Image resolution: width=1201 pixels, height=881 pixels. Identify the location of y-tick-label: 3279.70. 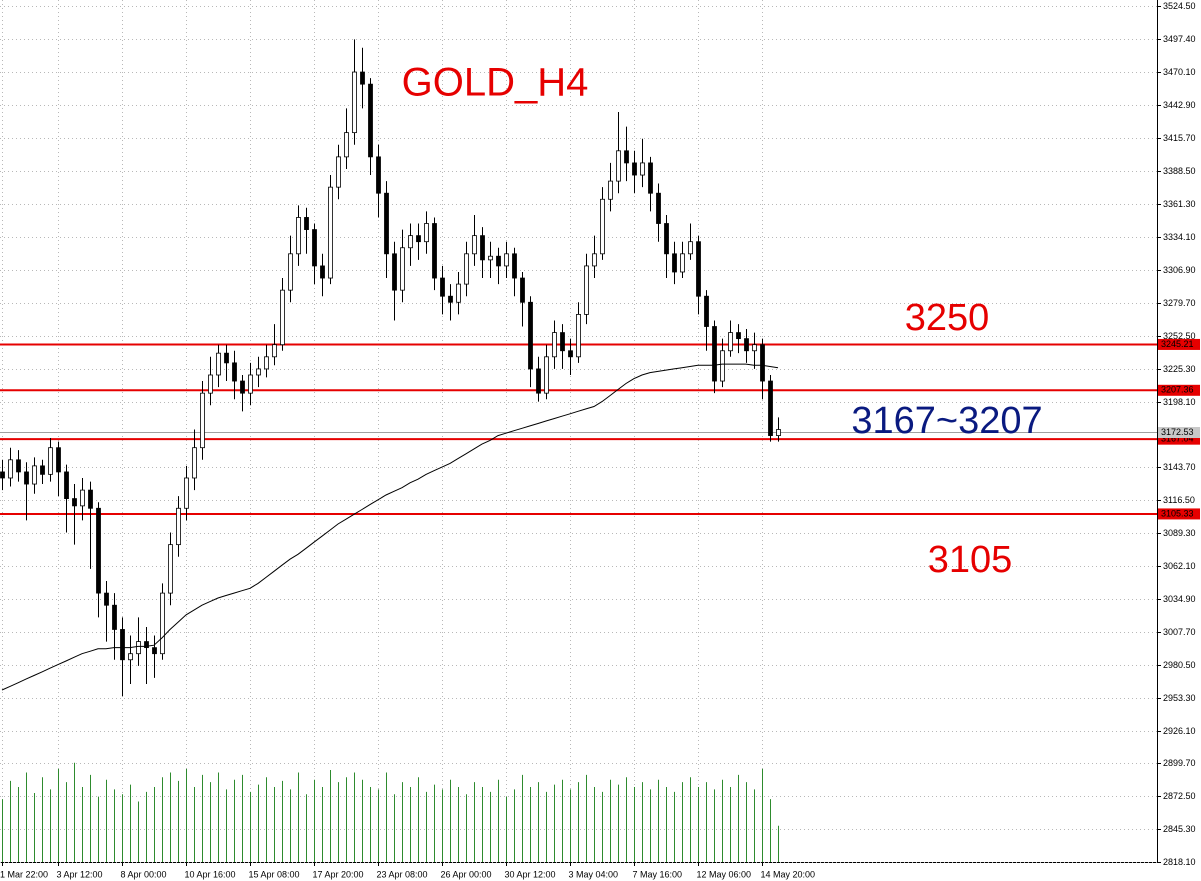
(1179, 303).